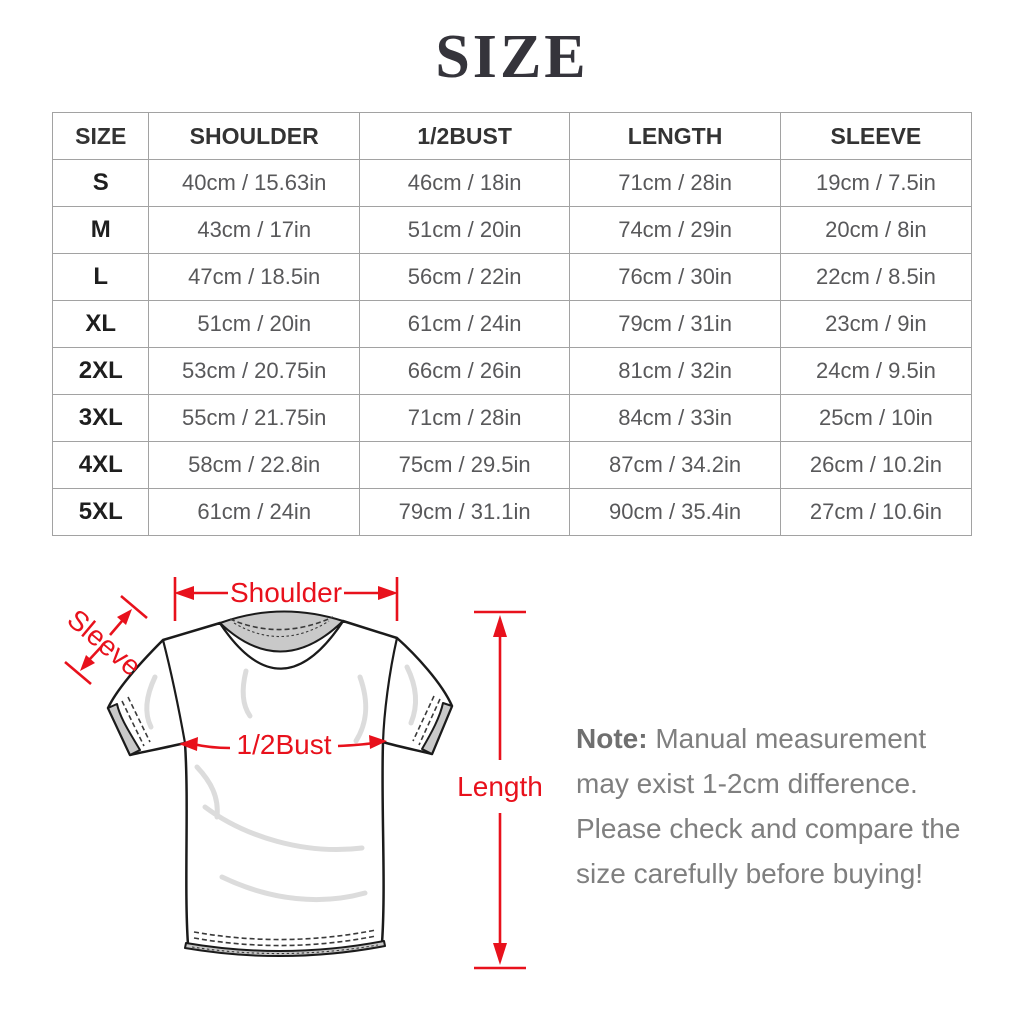 This screenshot has width=1024, height=1024. I want to click on armhole-seam-left, so click(174, 691).